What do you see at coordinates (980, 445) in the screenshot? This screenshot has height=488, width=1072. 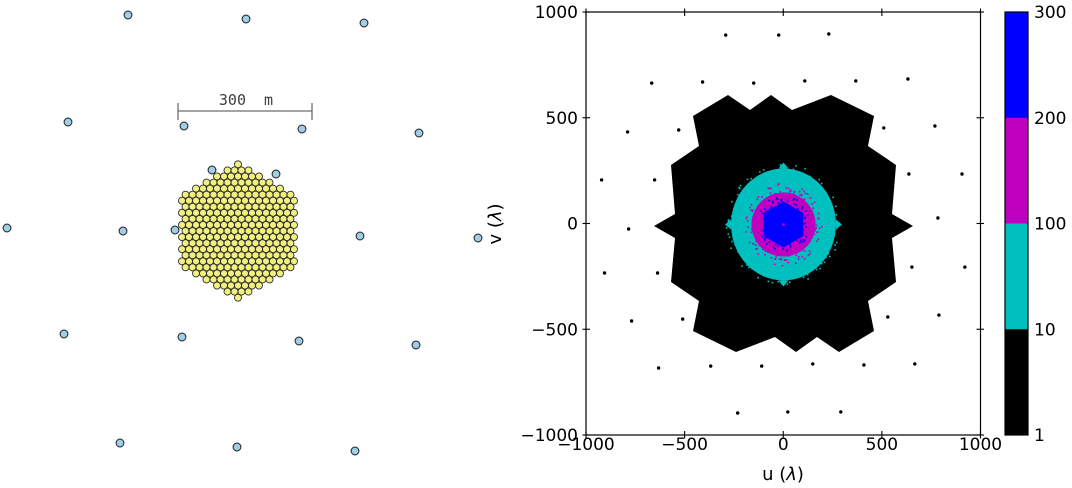 I see `x-tick-label: 1000` at bounding box center [980, 445].